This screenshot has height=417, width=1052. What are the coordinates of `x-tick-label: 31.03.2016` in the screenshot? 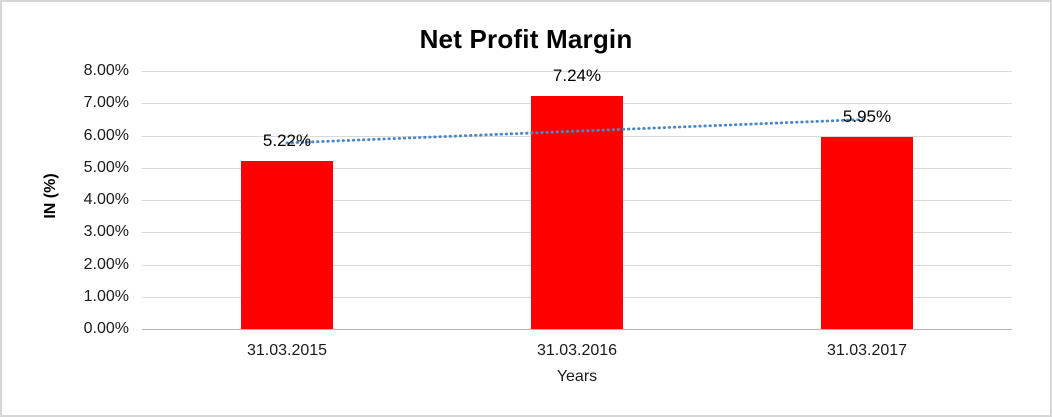 It's located at (577, 350).